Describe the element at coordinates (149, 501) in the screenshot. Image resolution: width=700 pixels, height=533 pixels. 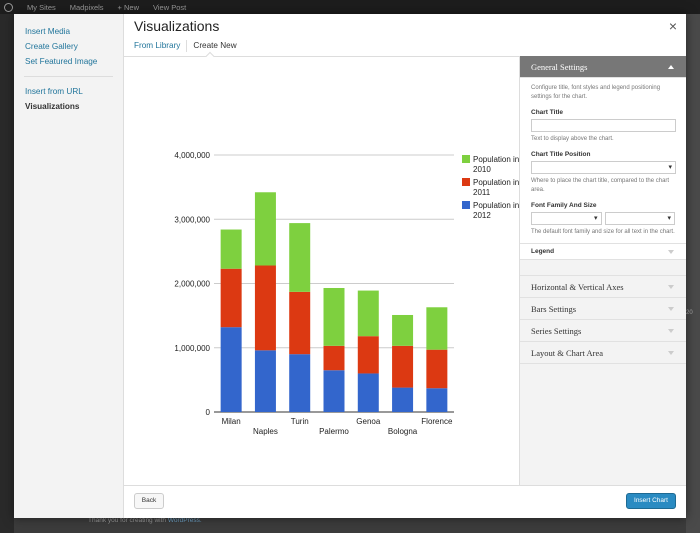
I see `back-button: Back` at that location.